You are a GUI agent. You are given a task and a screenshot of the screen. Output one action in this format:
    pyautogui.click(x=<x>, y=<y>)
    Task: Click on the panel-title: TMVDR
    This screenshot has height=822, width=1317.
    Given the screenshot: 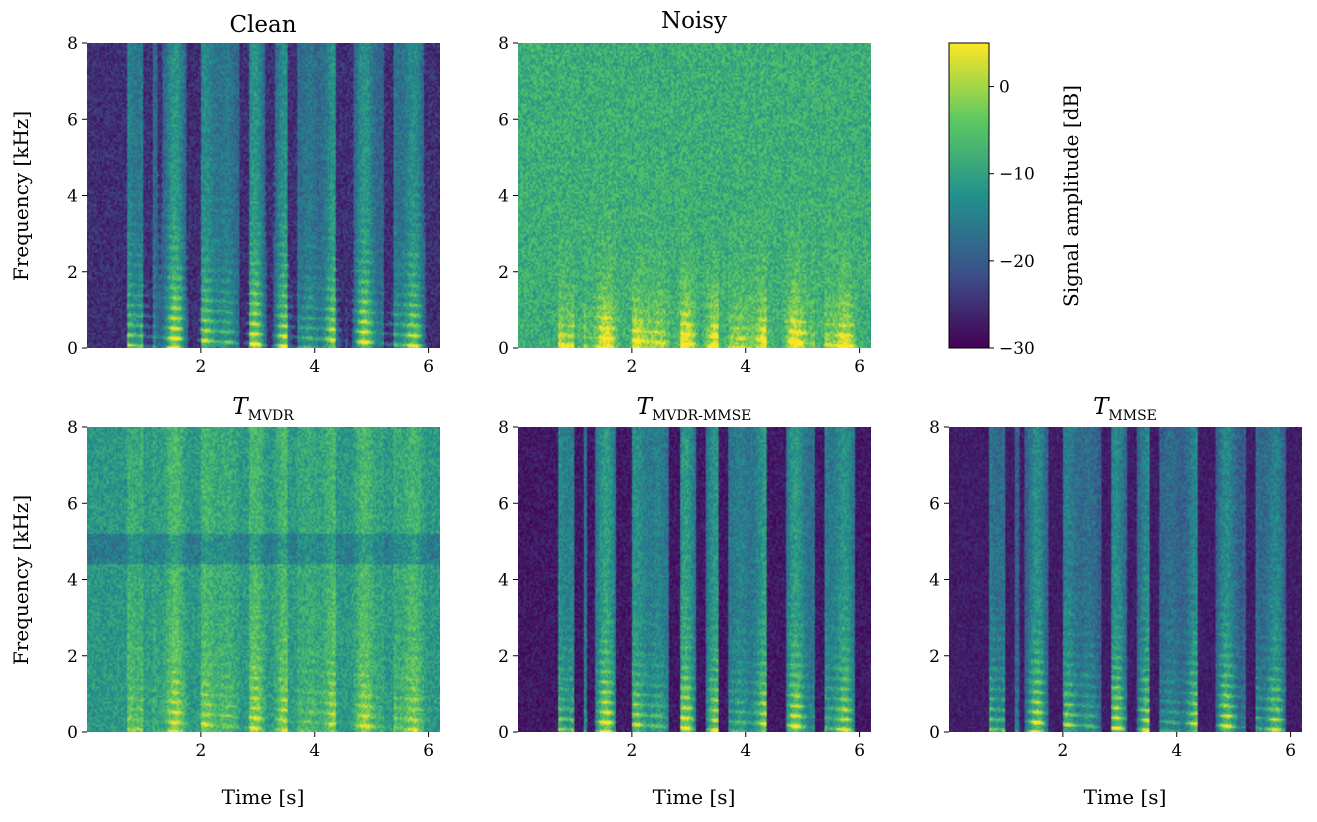 What is the action you would take?
    pyautogui.click(x=263, y=409)
    